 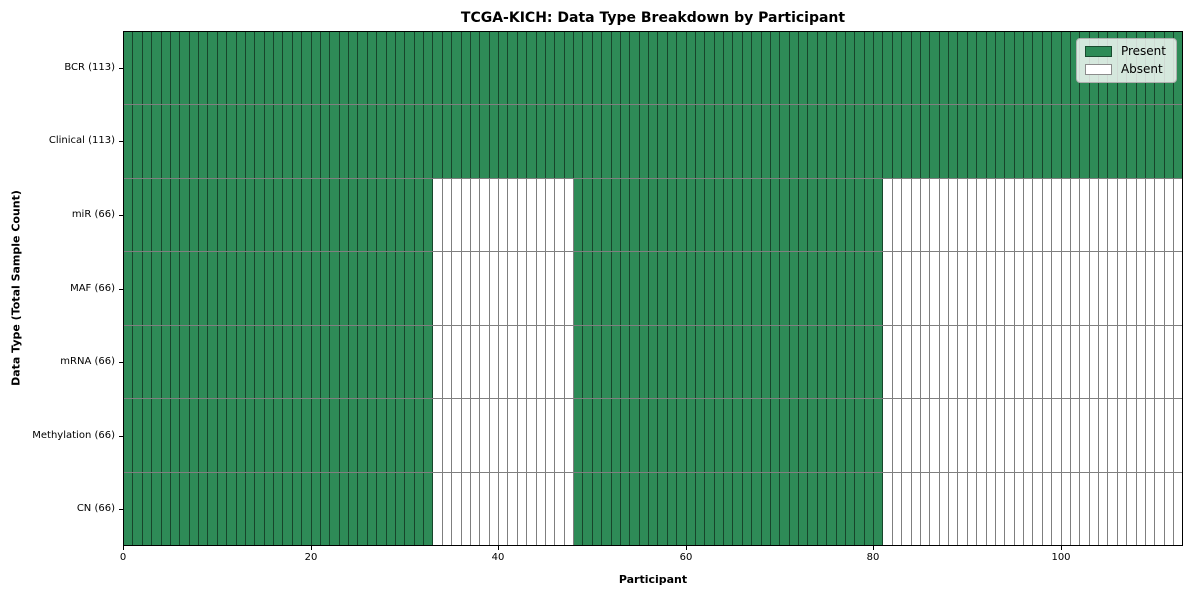 What do you see at coordinates (123, 557) in the screenshot?
I see `x-tick-label: 0` at bounding box center [123, 557].